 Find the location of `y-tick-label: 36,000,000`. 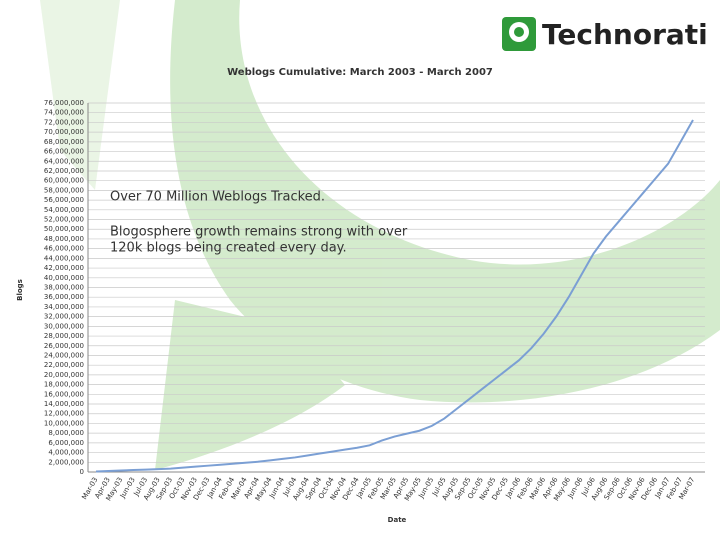

y-tick-label: 36,000,000 is located at coordinates (64, 297).